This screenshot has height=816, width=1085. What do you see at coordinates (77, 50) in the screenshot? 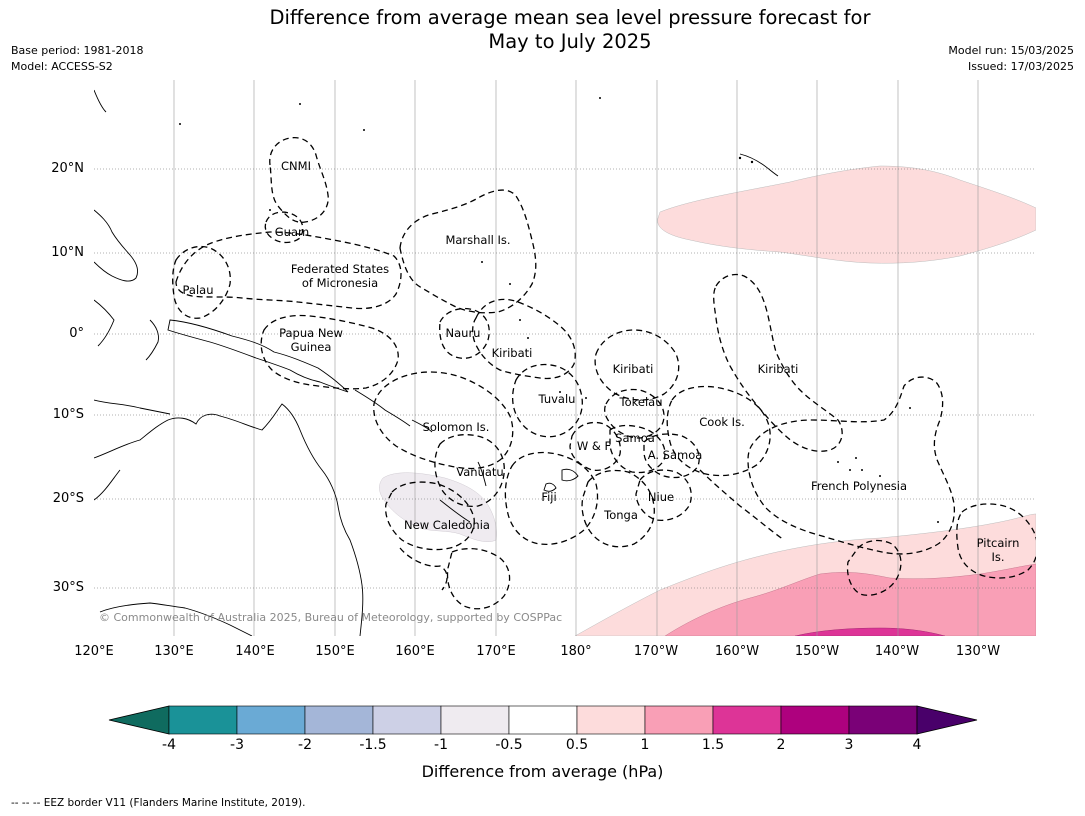
I see `base-period: Base period: 1981-2018` at bounding box center [77, 50].